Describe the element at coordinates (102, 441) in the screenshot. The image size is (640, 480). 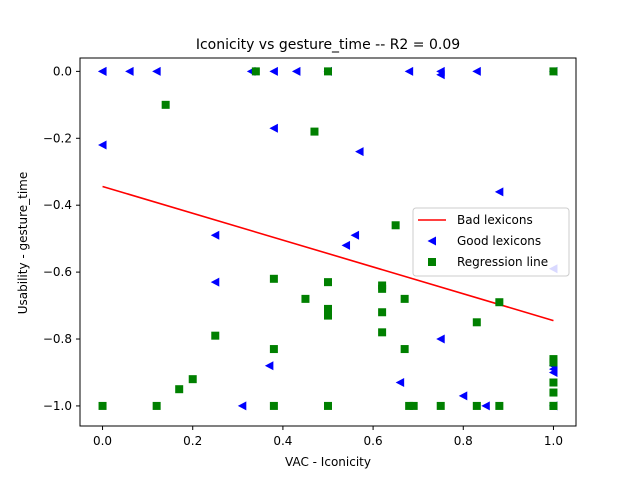
I see `x-tick-label: 0.0` at that location.